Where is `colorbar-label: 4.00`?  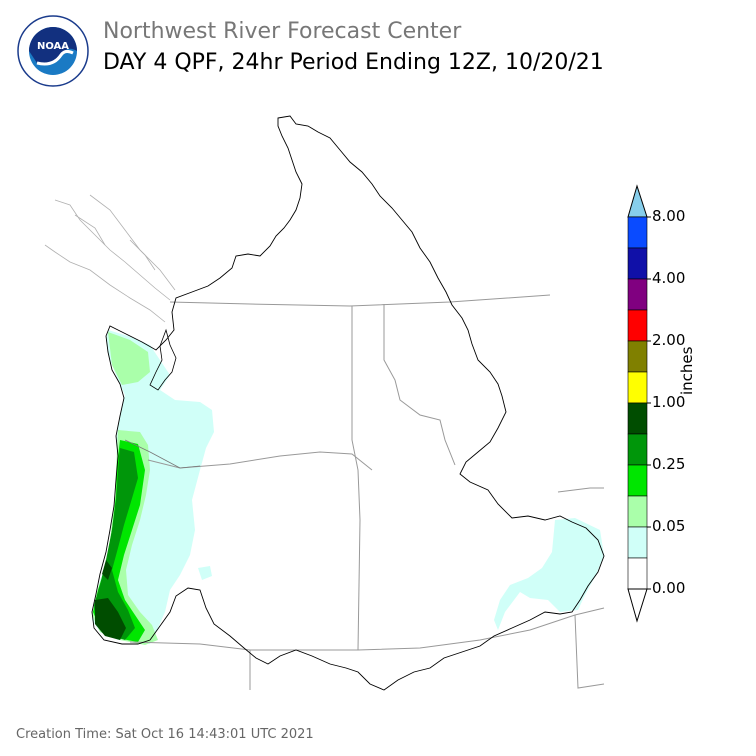
colorbar-label: 4.00 is located at coordinates (669, 278).